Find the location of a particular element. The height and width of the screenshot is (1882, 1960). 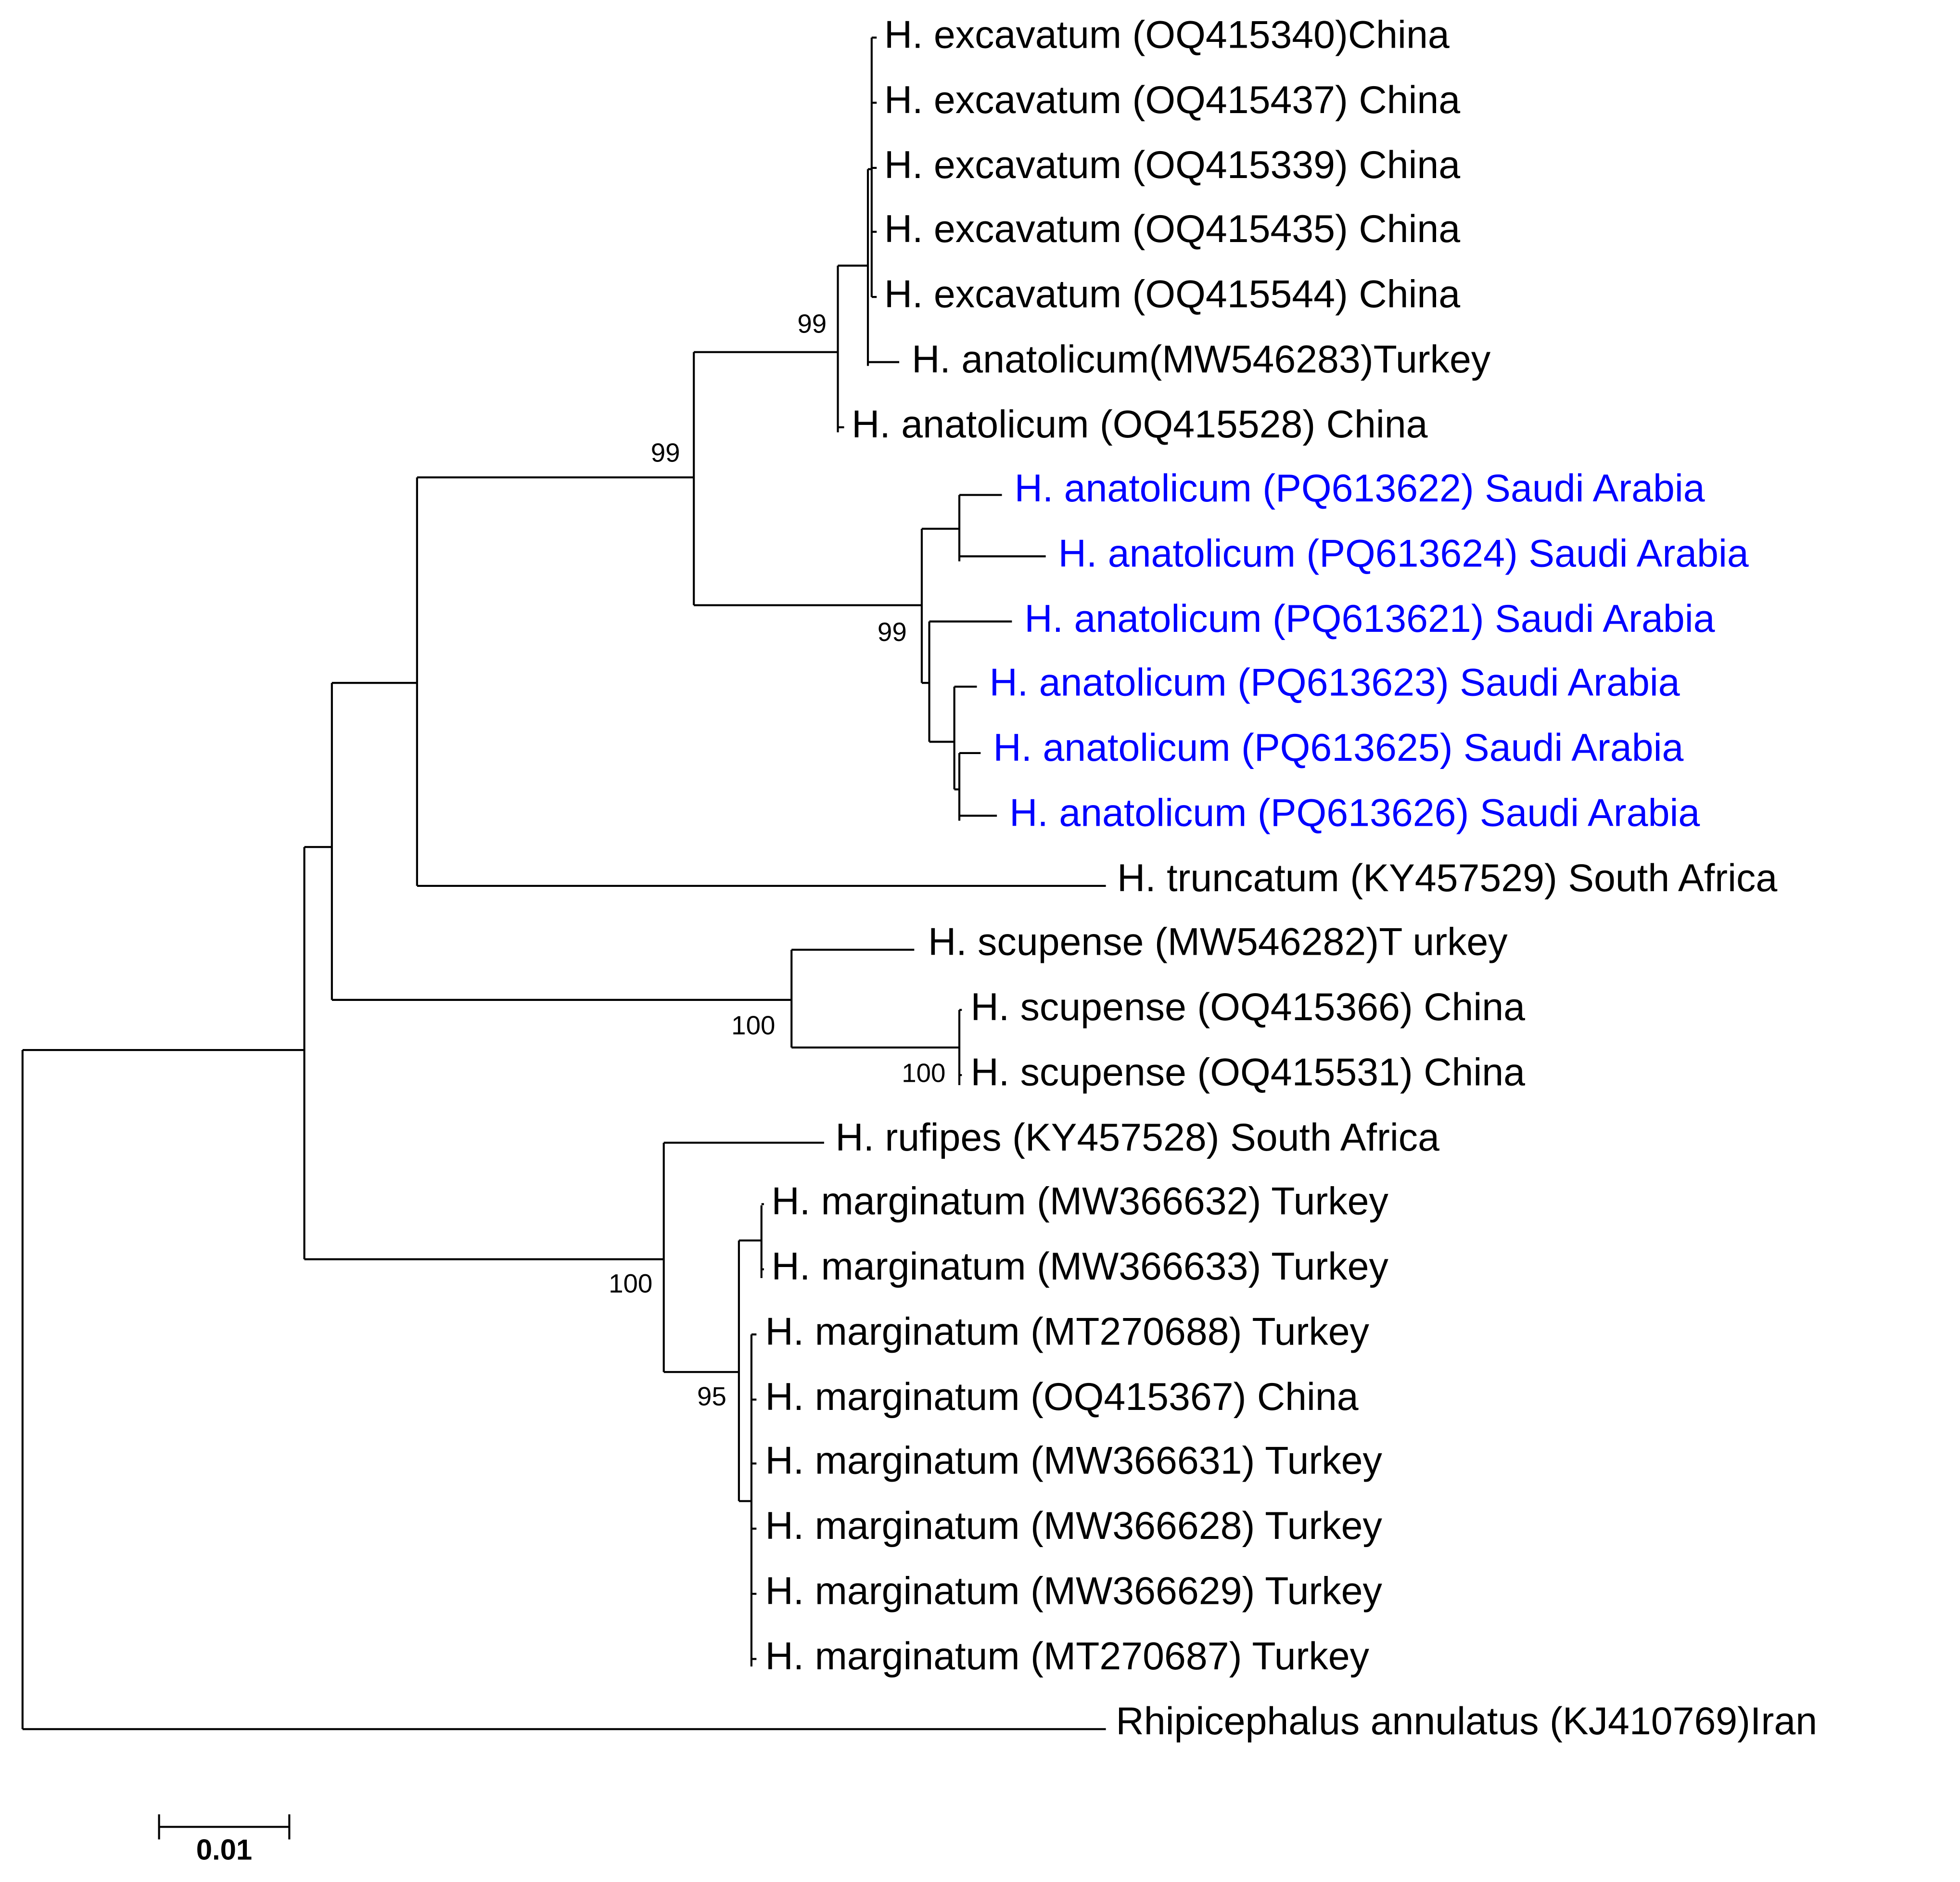

leaf-label: H. excavatum (OQ415340)China is located at coordinates (1167, 34).